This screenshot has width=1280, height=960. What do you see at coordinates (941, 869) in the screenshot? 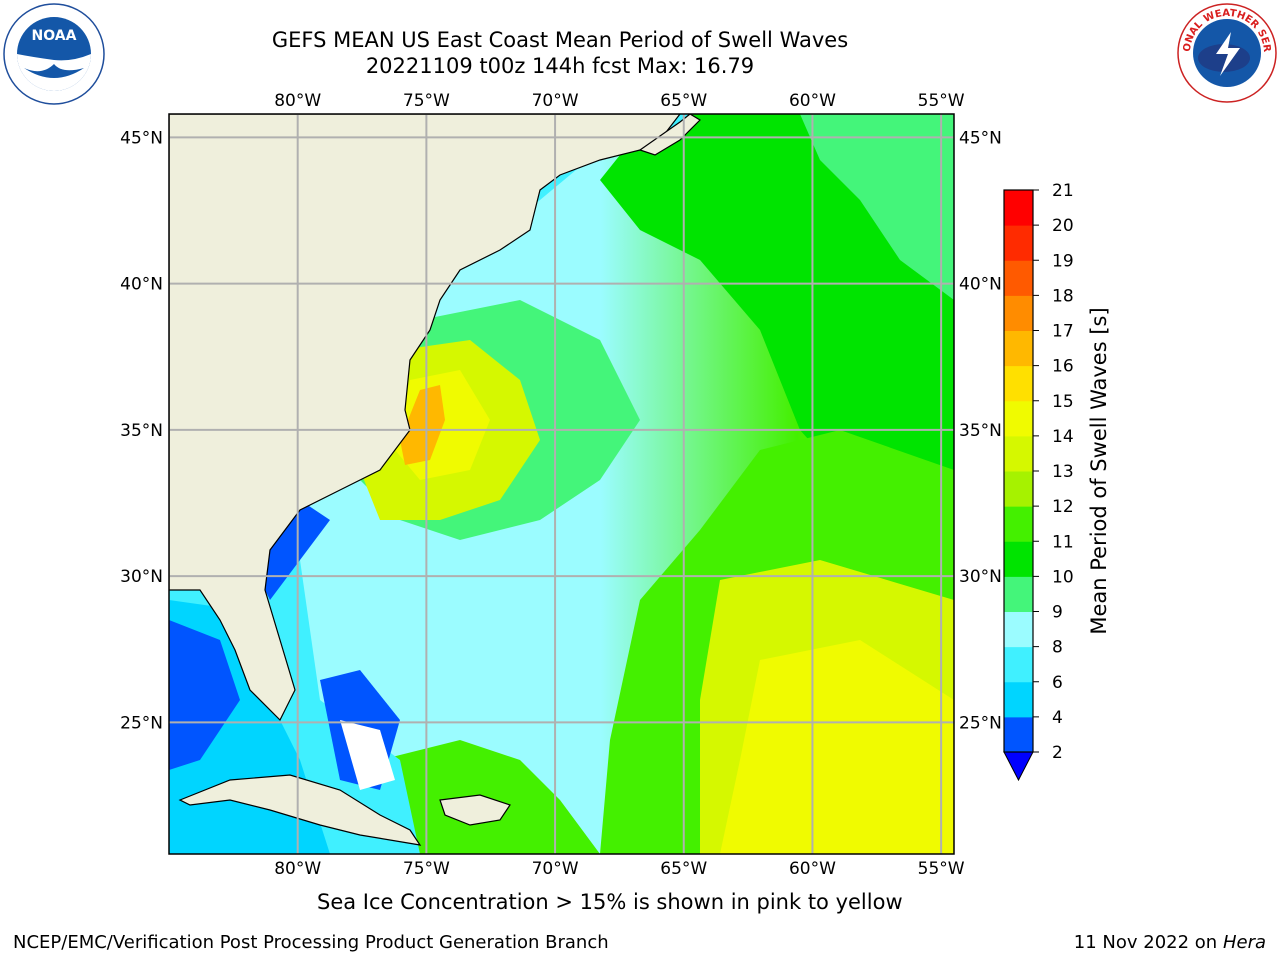
I see `lon-tick-bottom: 55°W` at bounding box center [941, 869].